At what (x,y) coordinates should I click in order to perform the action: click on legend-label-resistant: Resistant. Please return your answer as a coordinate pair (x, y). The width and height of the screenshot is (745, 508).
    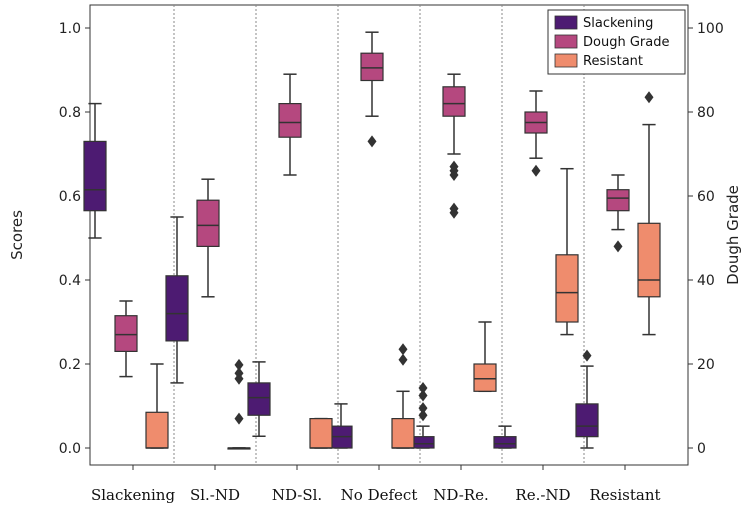
    Looking at the image, I should click on (613, 61).